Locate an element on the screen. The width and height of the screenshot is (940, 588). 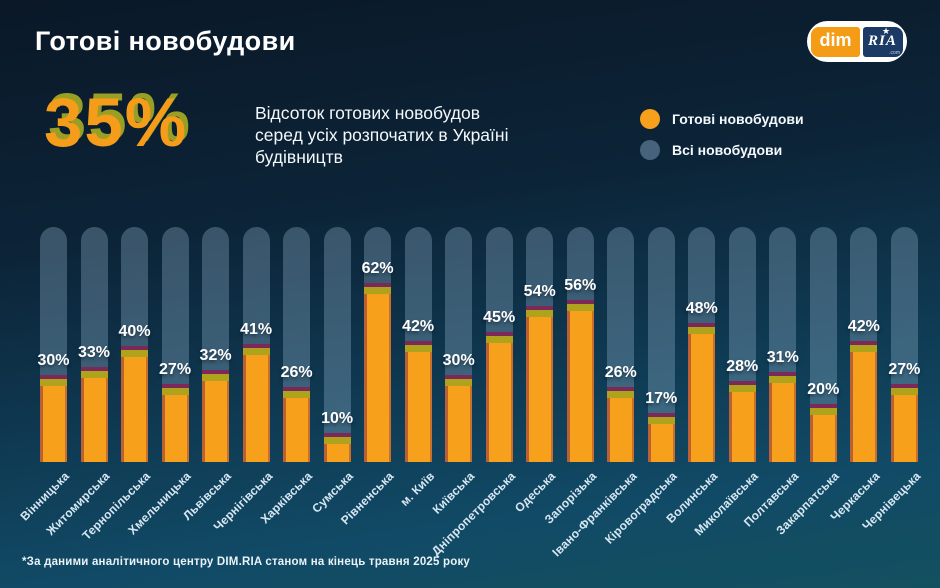
chart-column: 27% Чернівецька is located at coordinates (891, 380).